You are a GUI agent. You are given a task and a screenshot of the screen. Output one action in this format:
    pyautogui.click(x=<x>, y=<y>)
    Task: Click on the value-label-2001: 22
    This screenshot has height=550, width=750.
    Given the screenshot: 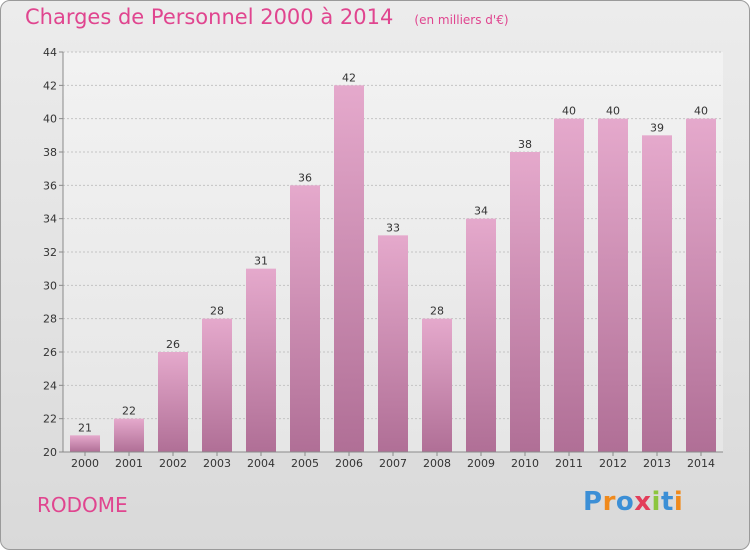 What is the action you would take?
    pyautogui.click(x=129, y=411)
    